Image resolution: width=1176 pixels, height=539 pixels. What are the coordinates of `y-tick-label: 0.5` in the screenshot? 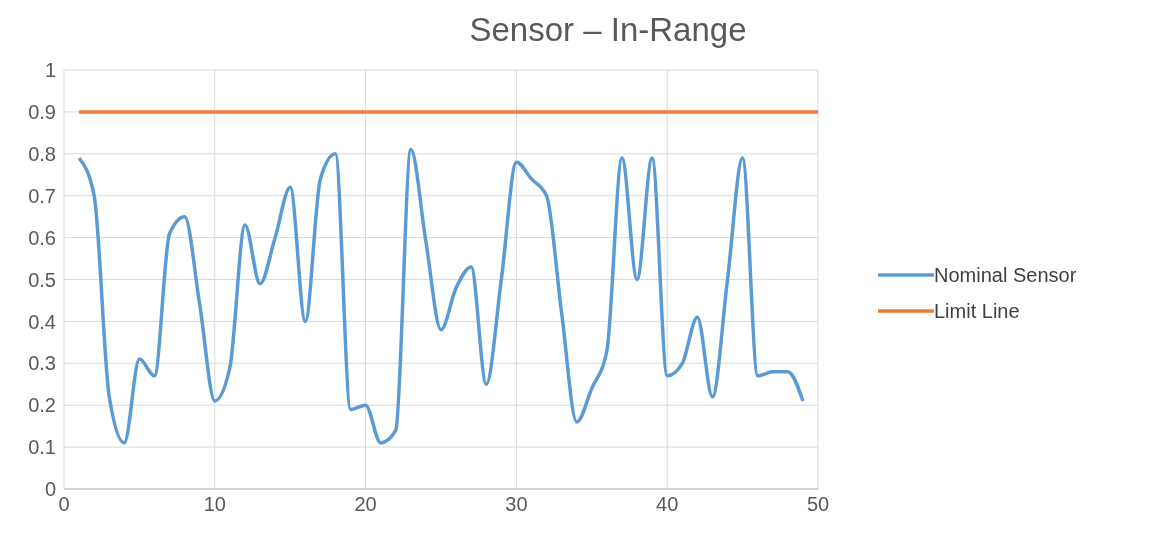 It's located at (42, 279).